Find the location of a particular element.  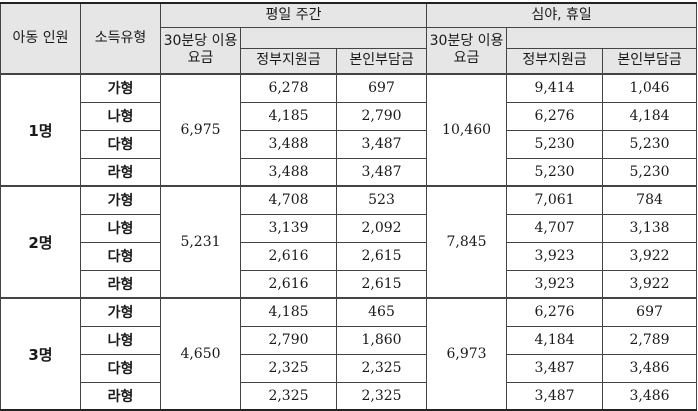

header-children-count: 아동 인원 is located at coordinates (40, 38).